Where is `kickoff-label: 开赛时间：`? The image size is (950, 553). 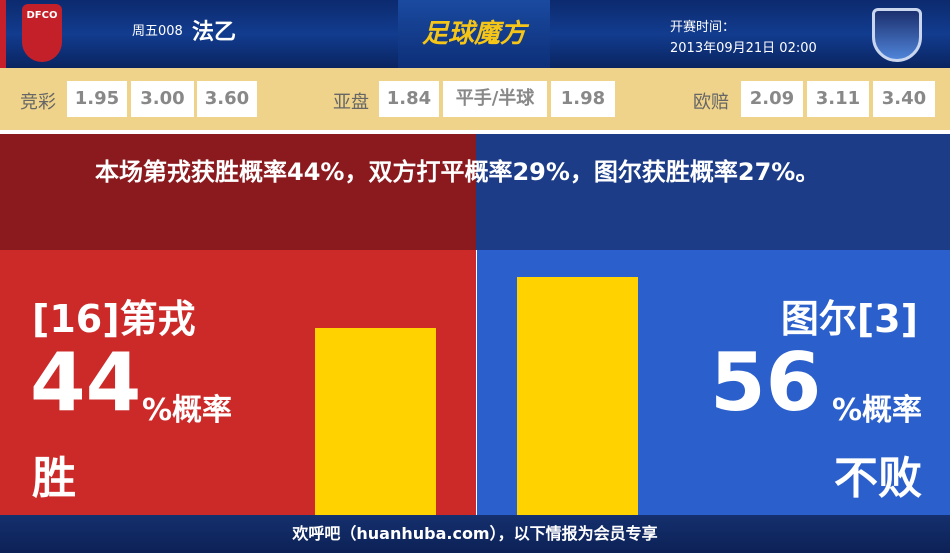
kickoff-label: 开赛时间： is located at coordinates (703, 27).